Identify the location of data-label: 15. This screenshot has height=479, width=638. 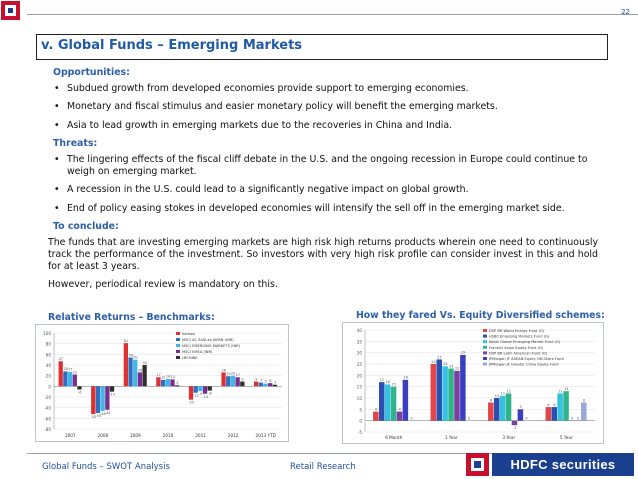
(394, 384).